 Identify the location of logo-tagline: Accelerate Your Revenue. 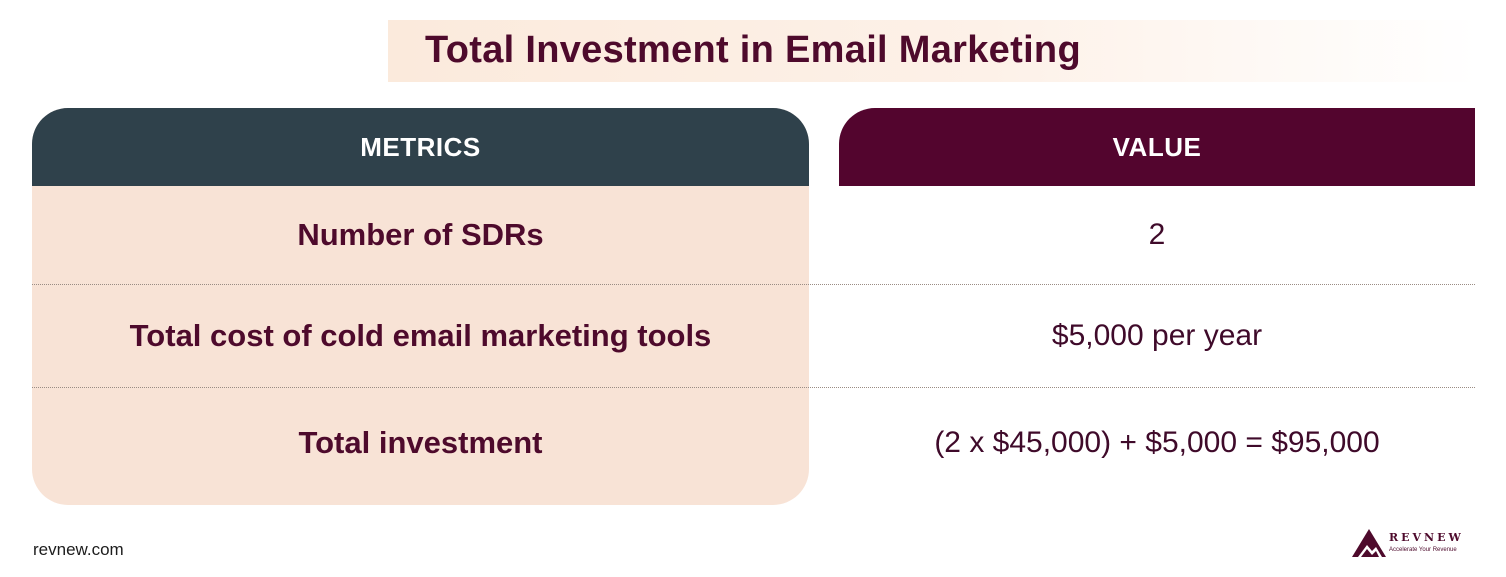
(1423, 550).